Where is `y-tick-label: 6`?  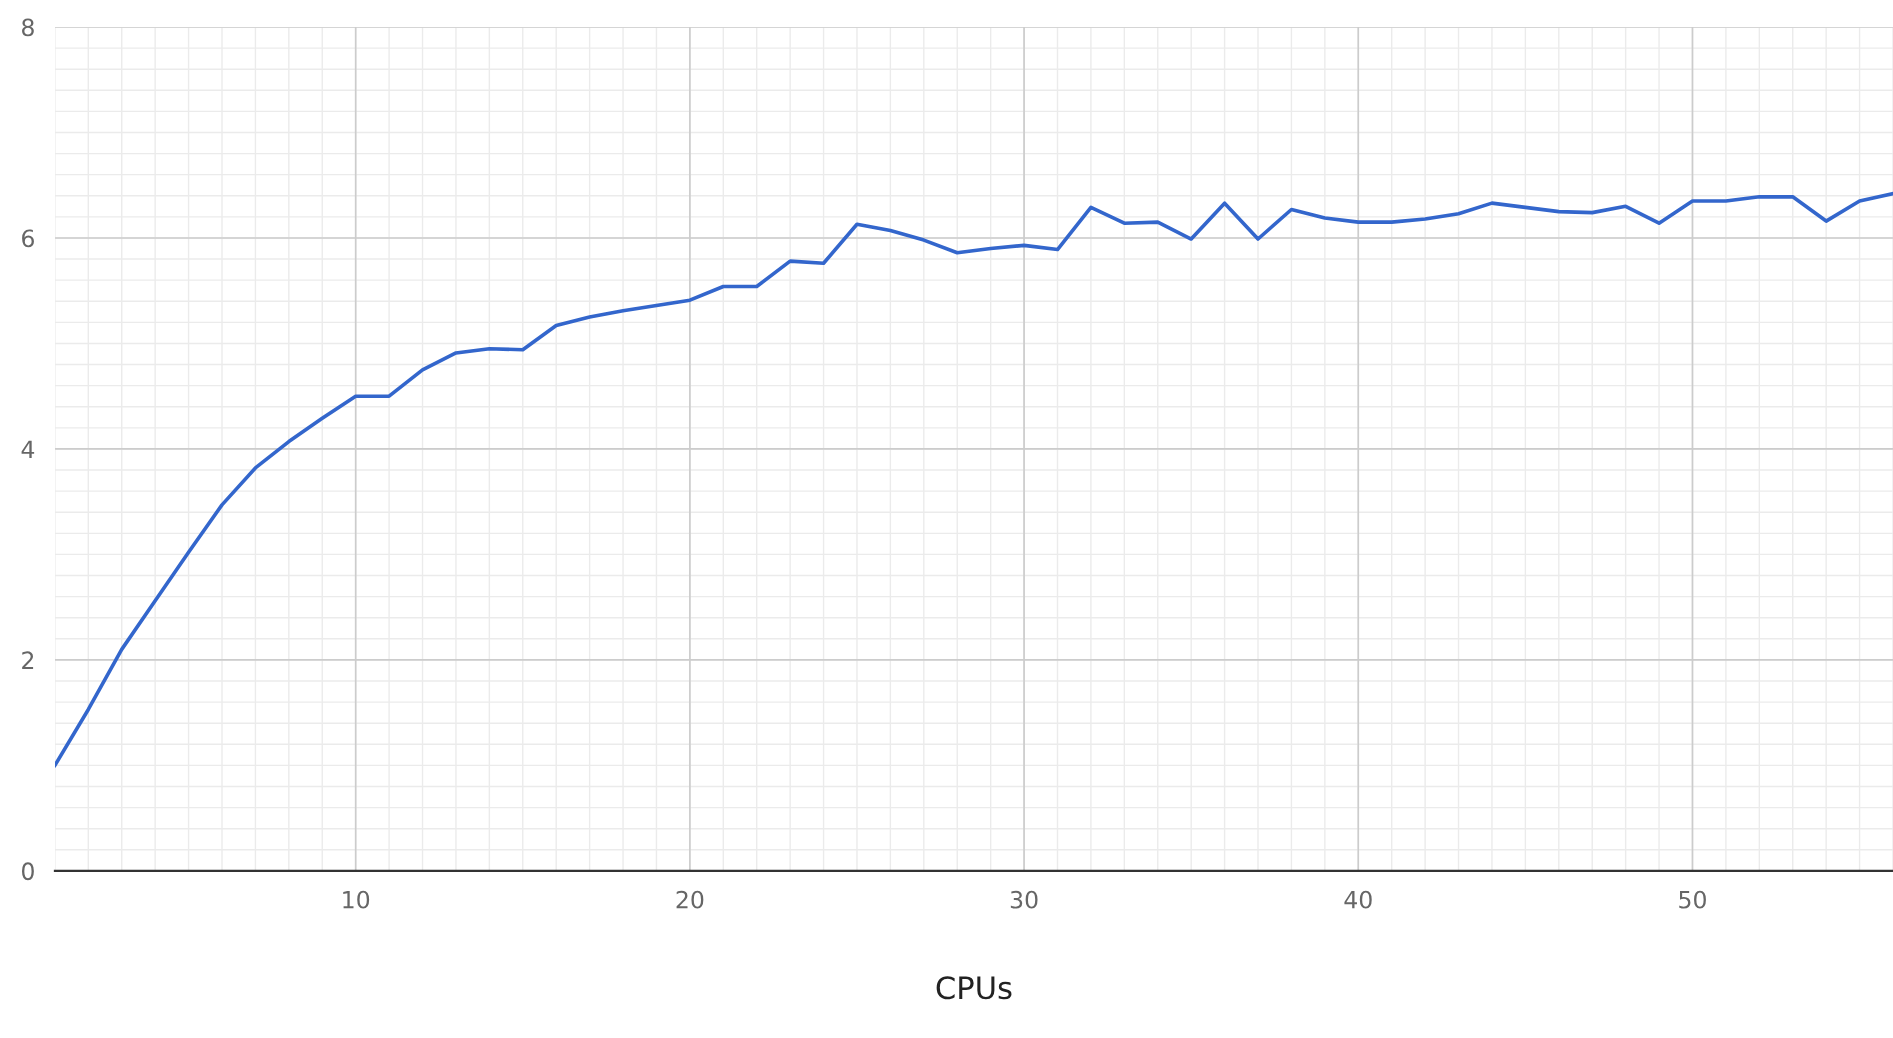 y-tick-label: 6 is located at coordinates (28, 238).